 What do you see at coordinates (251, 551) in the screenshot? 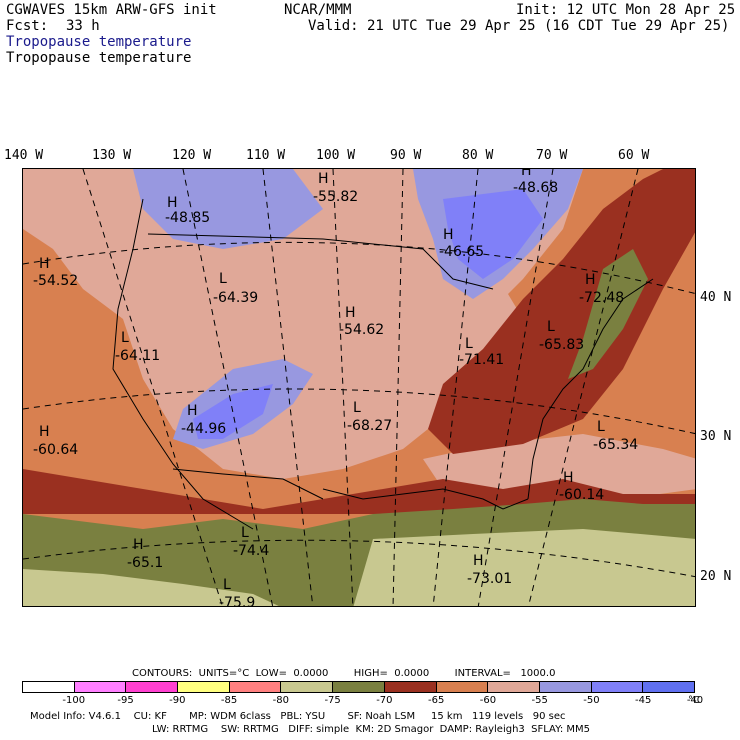
I see `map-label-value: -74.4` at bounding box center [251, 551].